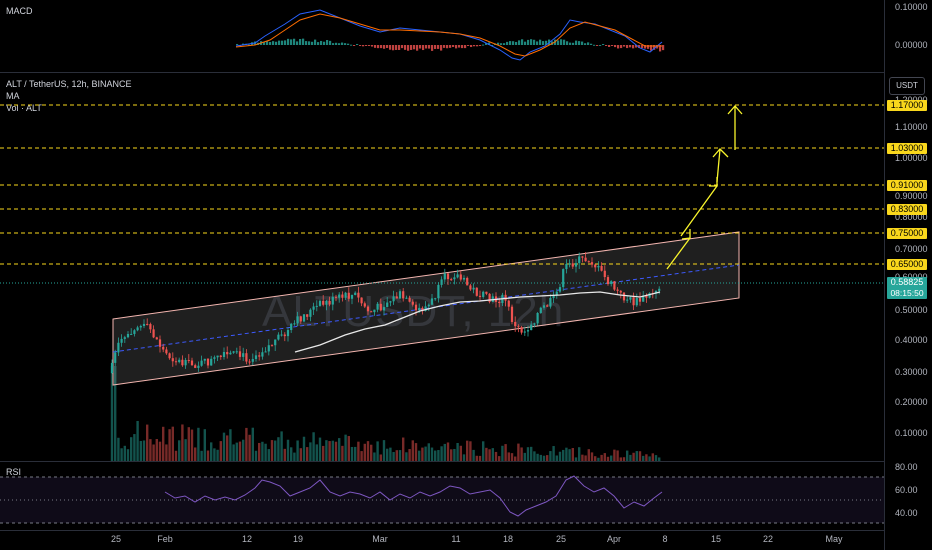  I want to click on time-label-4: Mar, so click(380, 539).